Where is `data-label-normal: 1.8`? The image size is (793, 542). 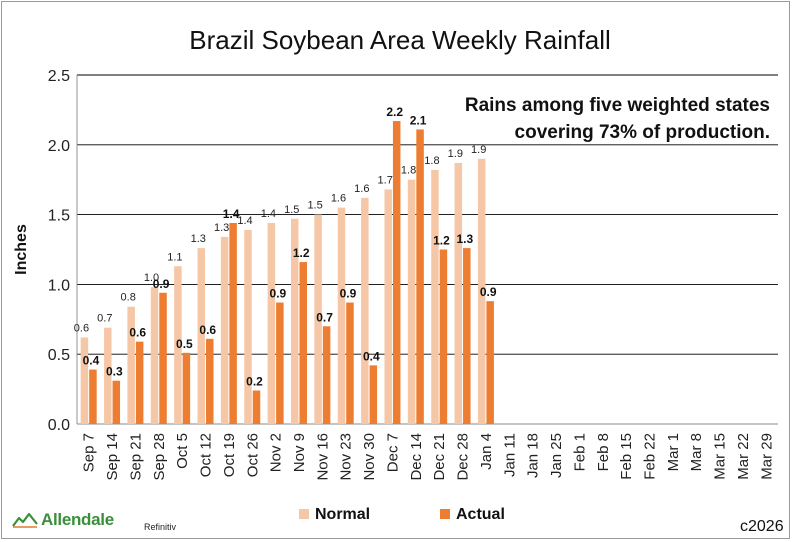 data-label-normal: 1.8 is located at coordinates (431, 161).